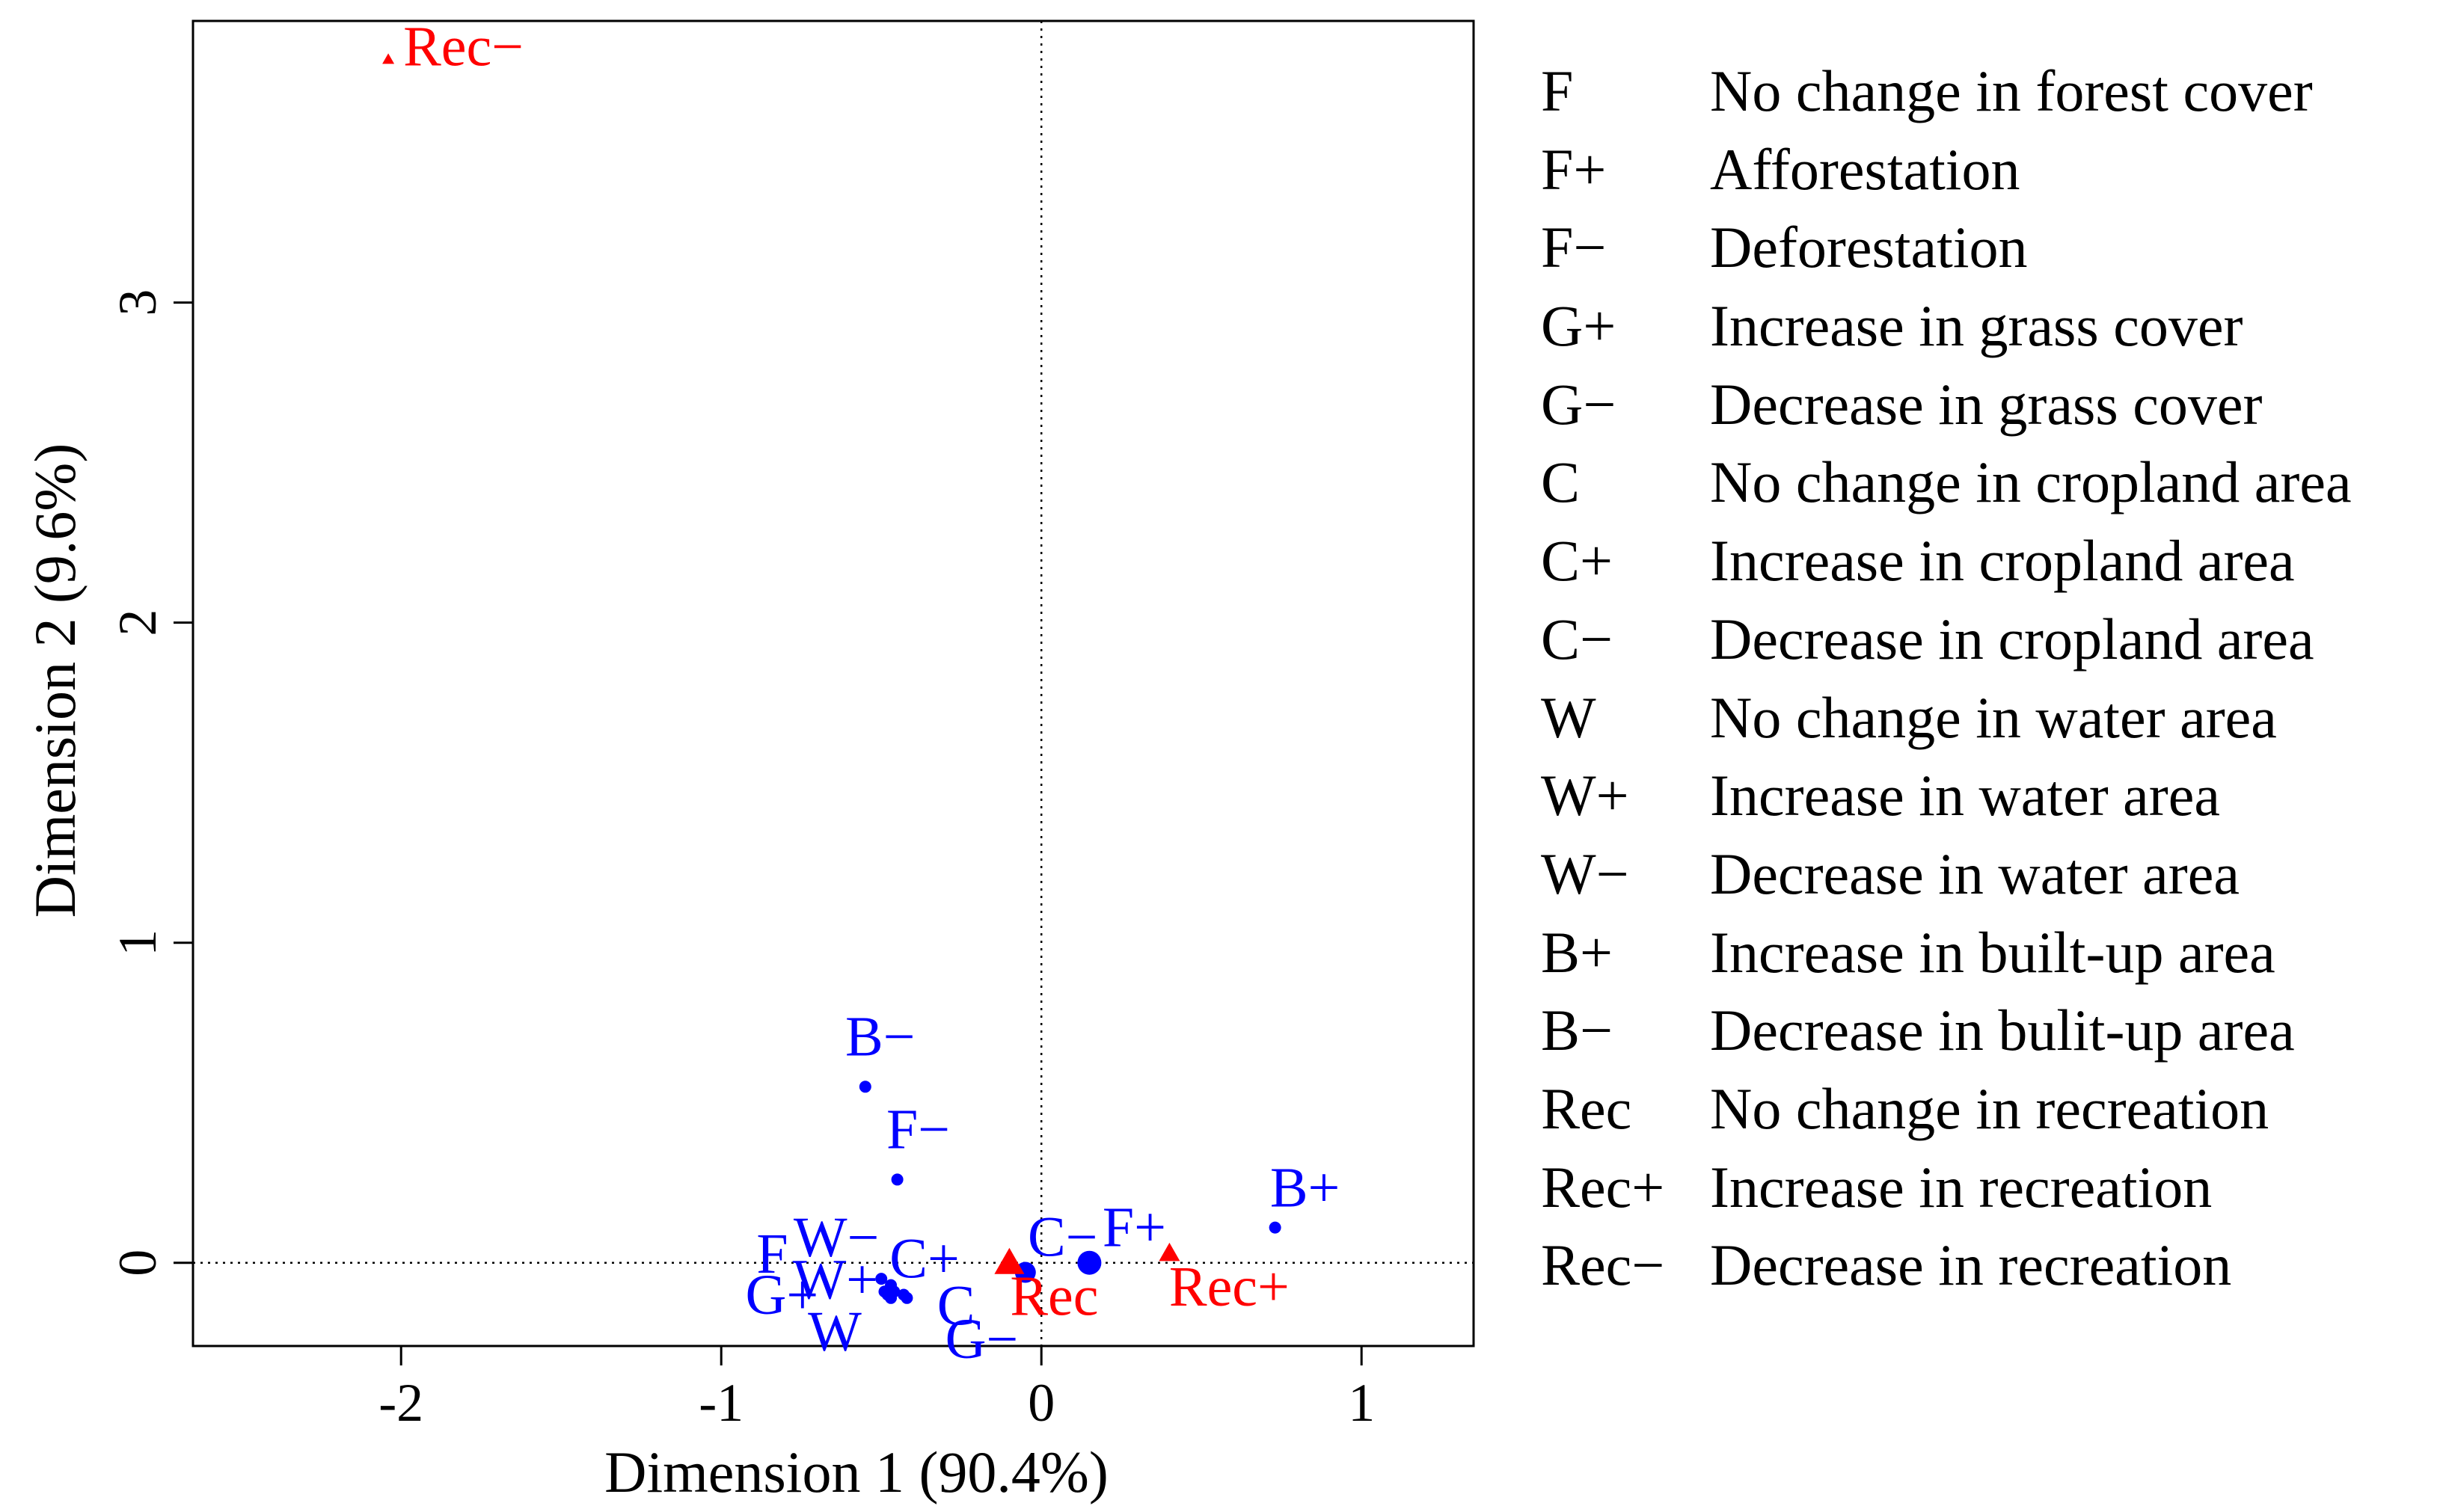 The image size is (2443, 1512). I want to click on x-axis: -2 -1 0 1, so click(876, 1389).